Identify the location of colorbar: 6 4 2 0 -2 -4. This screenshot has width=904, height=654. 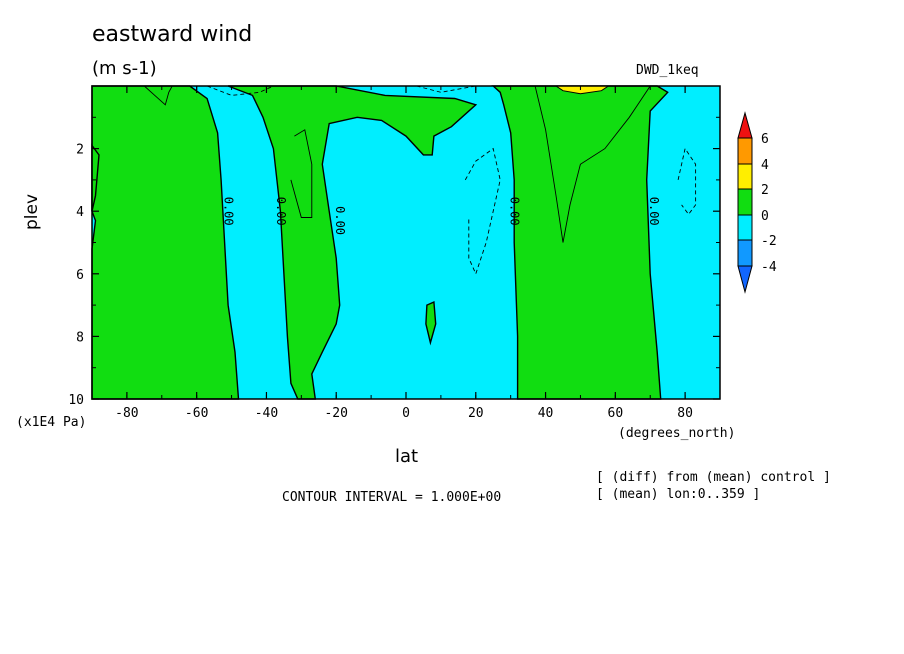
(757, 202).